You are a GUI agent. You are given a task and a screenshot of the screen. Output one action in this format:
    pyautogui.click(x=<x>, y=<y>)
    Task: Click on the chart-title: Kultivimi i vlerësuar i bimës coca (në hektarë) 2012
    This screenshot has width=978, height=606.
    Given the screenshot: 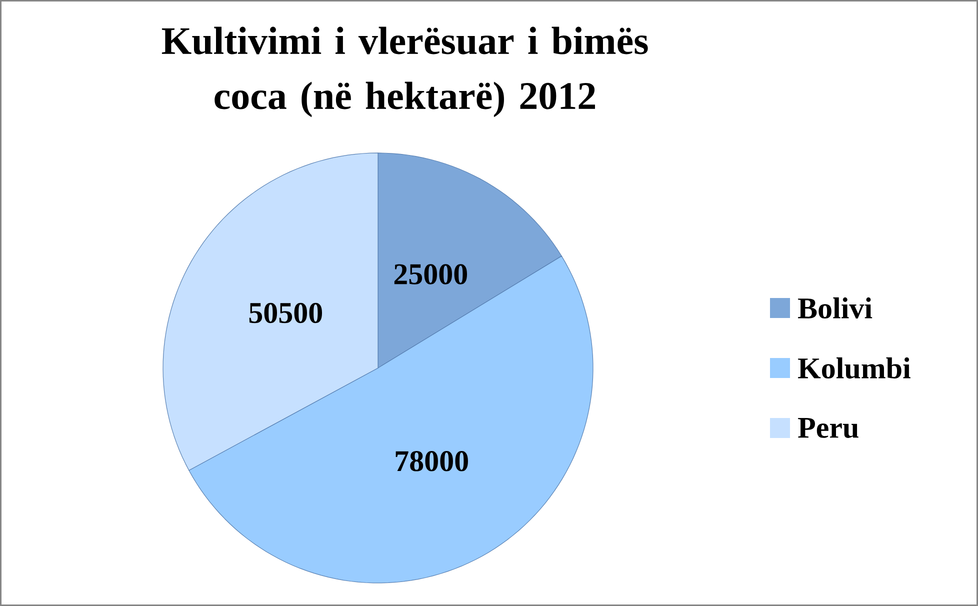 What is the action you would take?
    pyautogui.click(x=405, y=72)
    